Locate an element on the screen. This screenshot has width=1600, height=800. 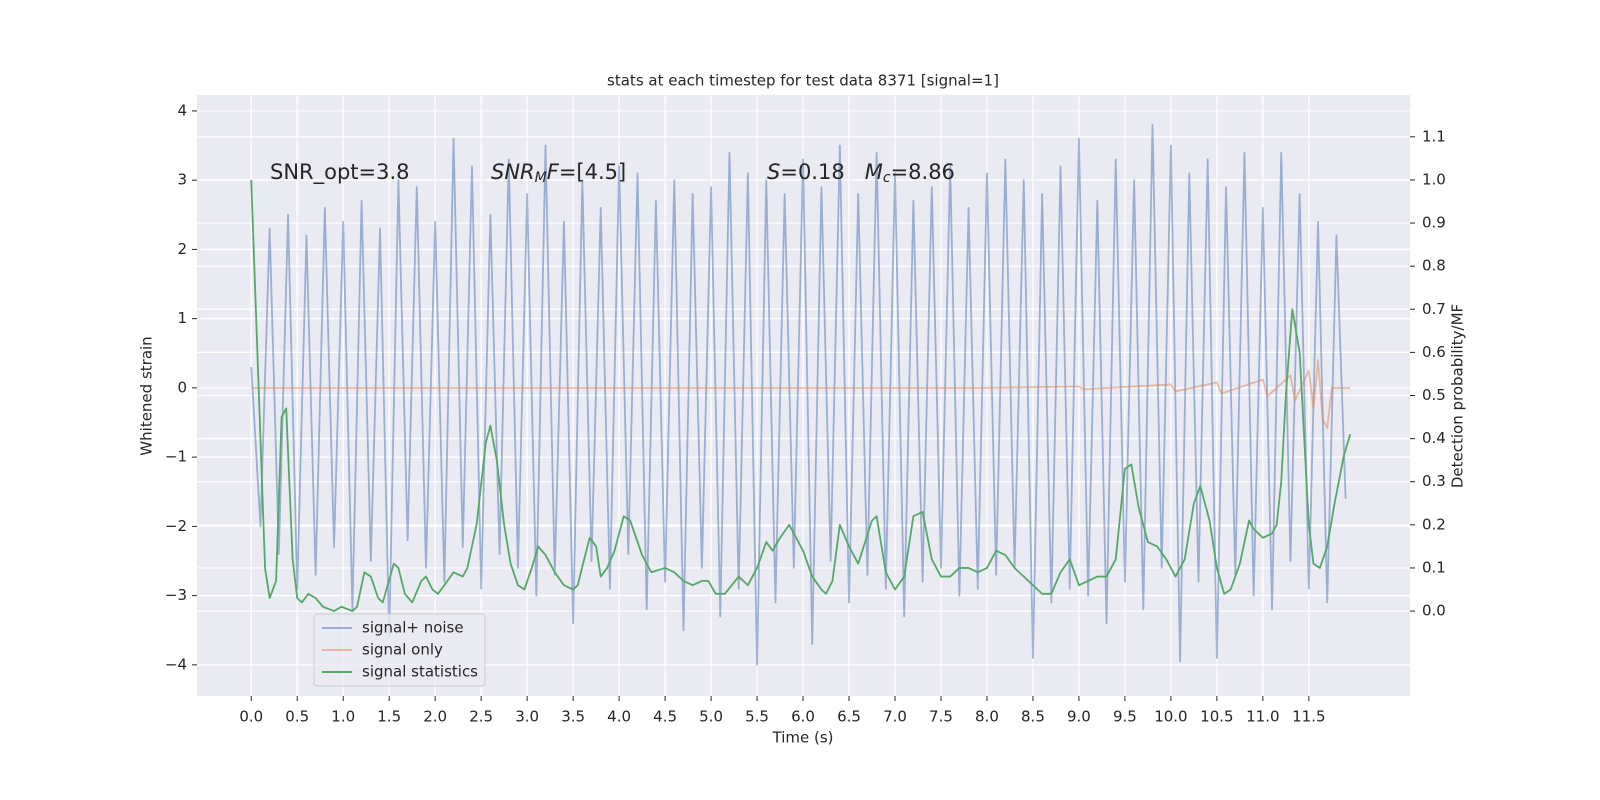
annotation-part: S is located at coordinates (773, 172).